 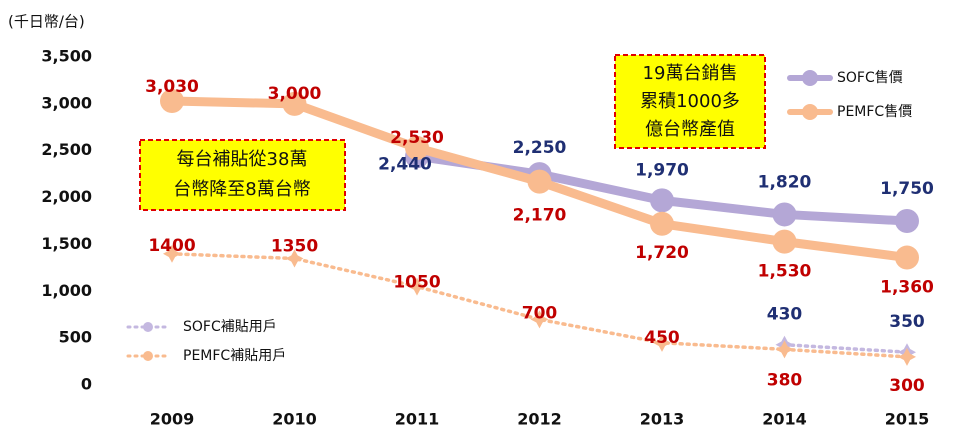 I want to click on y-tick-label: 0, so click(x=86, y=384).